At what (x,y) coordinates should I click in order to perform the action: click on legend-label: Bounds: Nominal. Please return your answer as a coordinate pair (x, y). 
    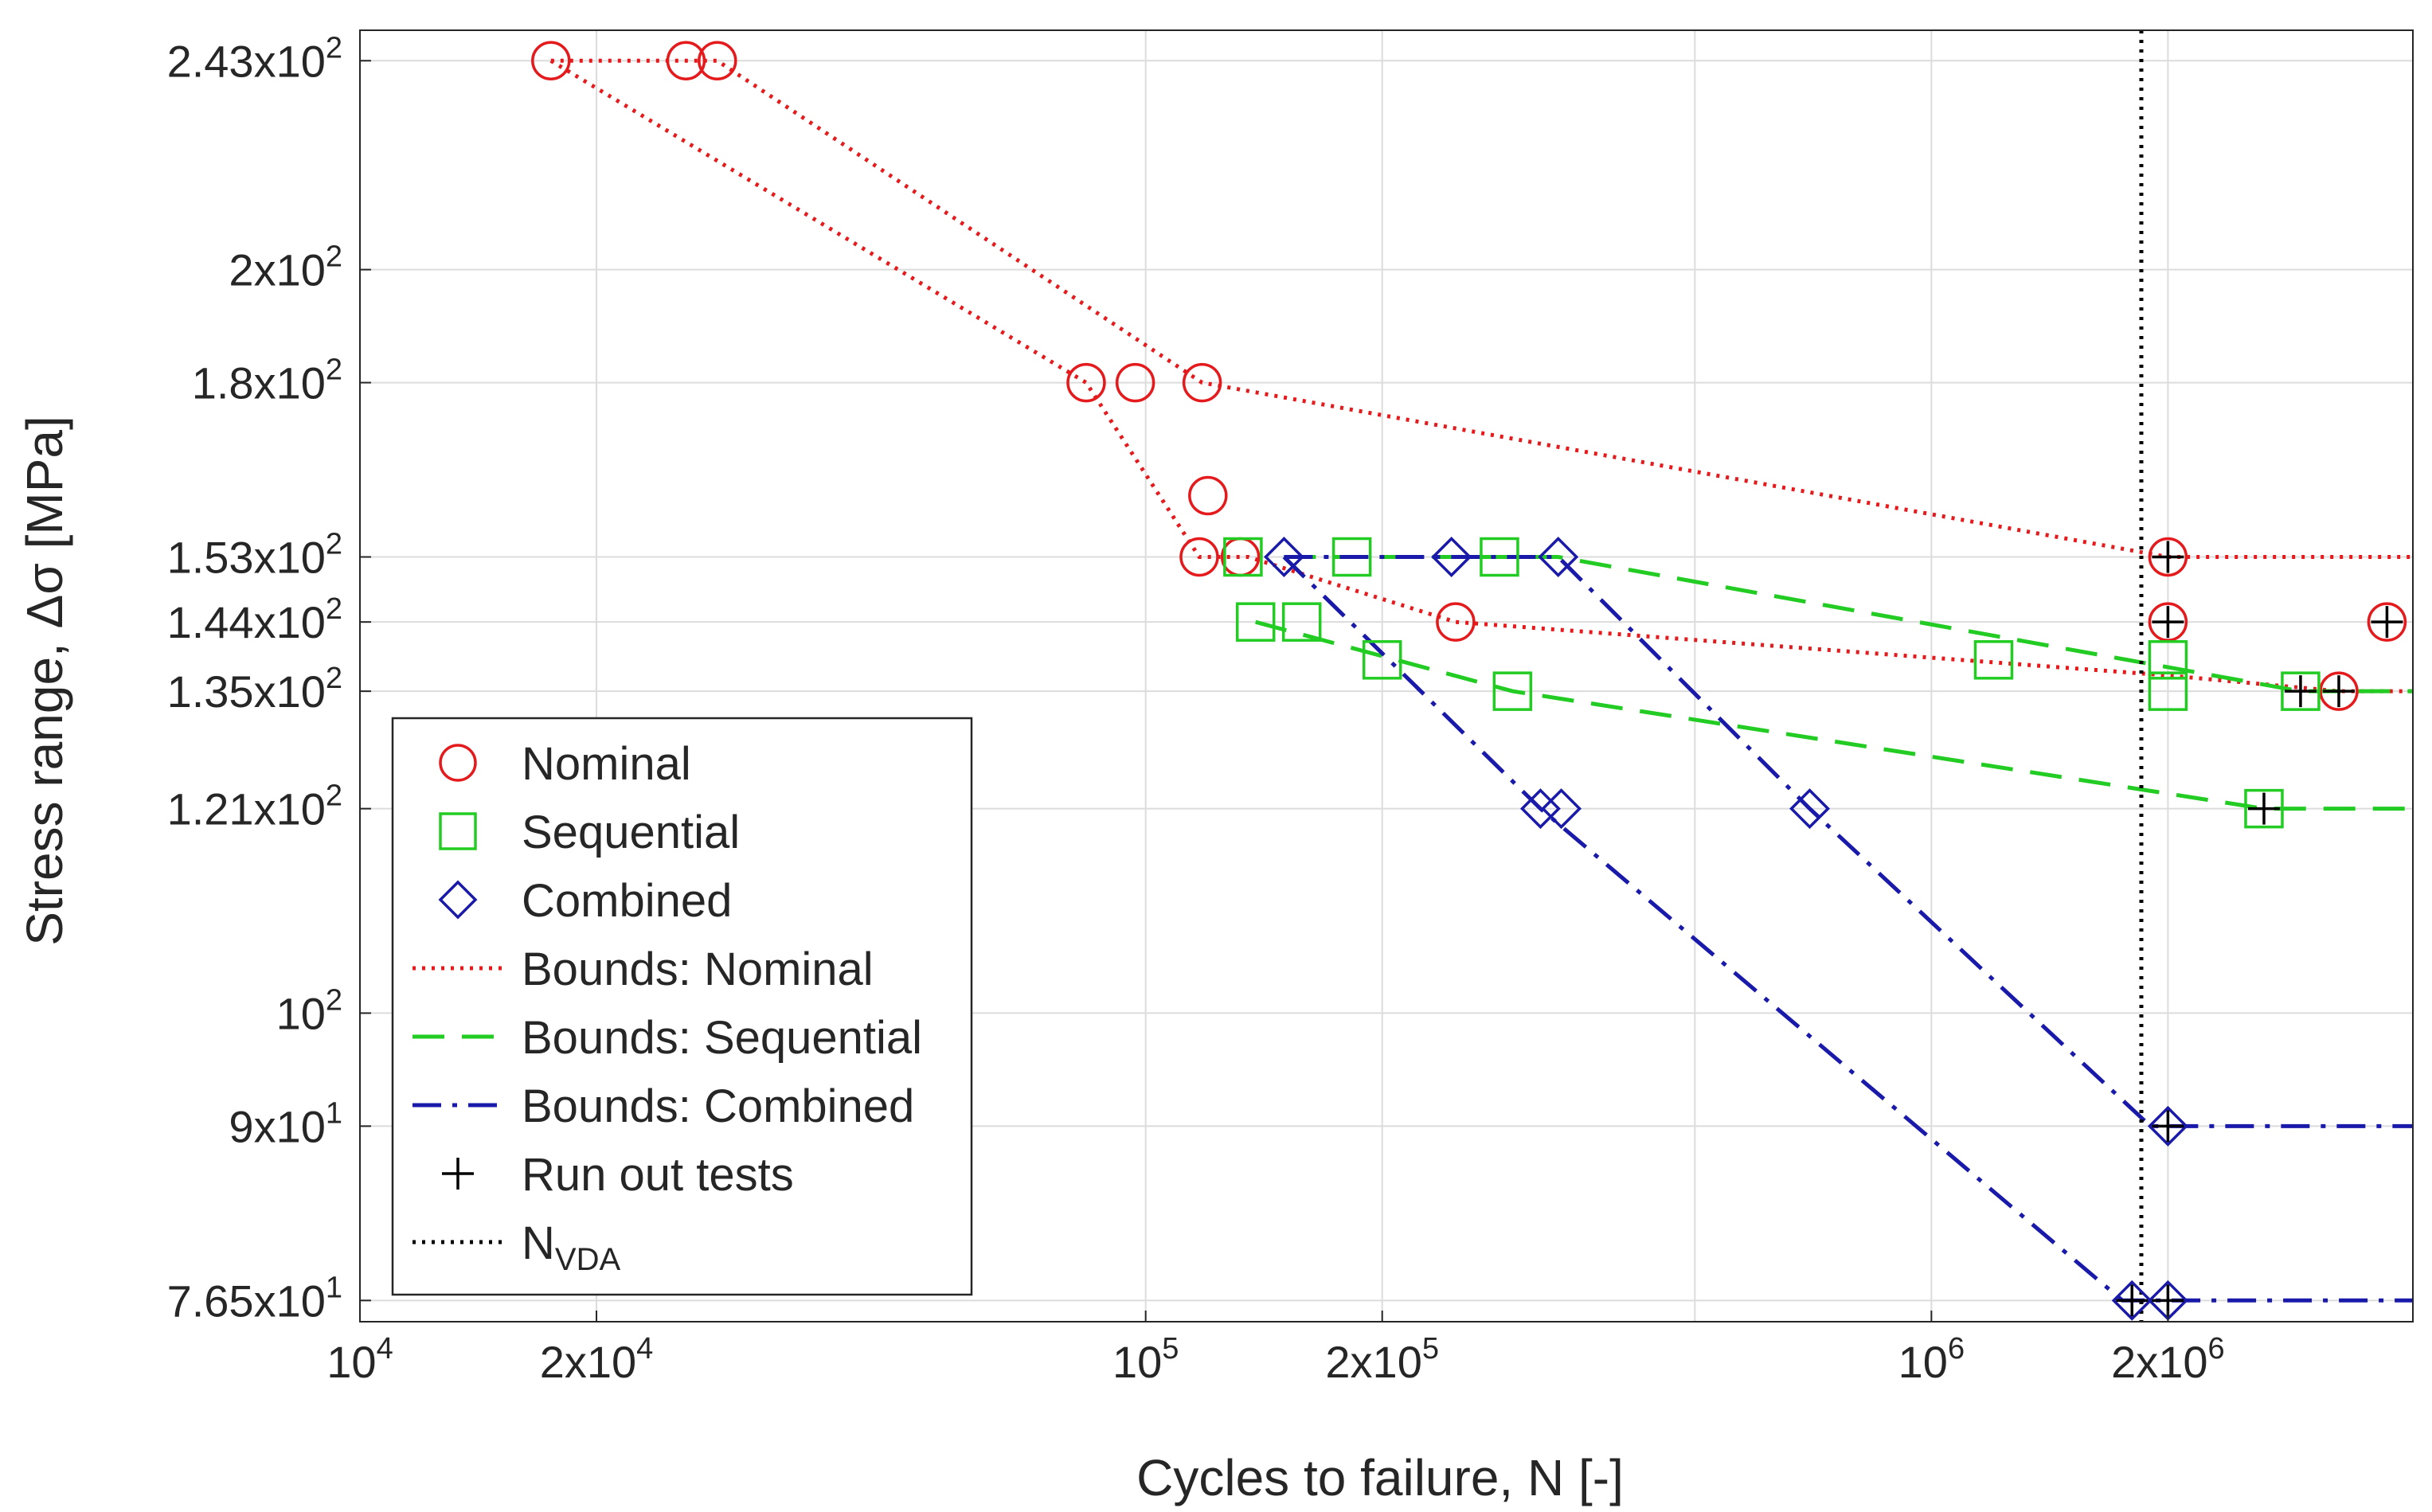
    Looking at the image, I should click on (698, 969).